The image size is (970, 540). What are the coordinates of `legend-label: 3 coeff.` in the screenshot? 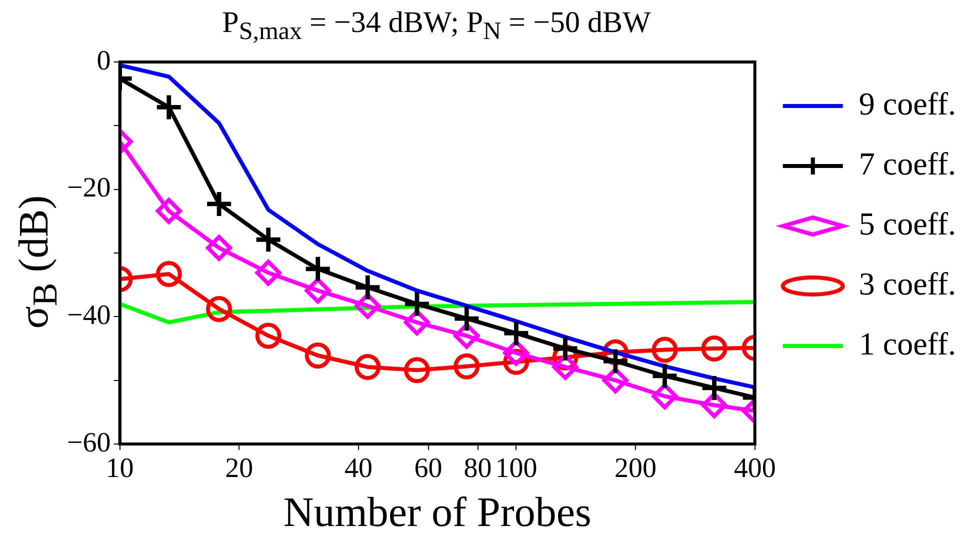 It's located at (907, 283).